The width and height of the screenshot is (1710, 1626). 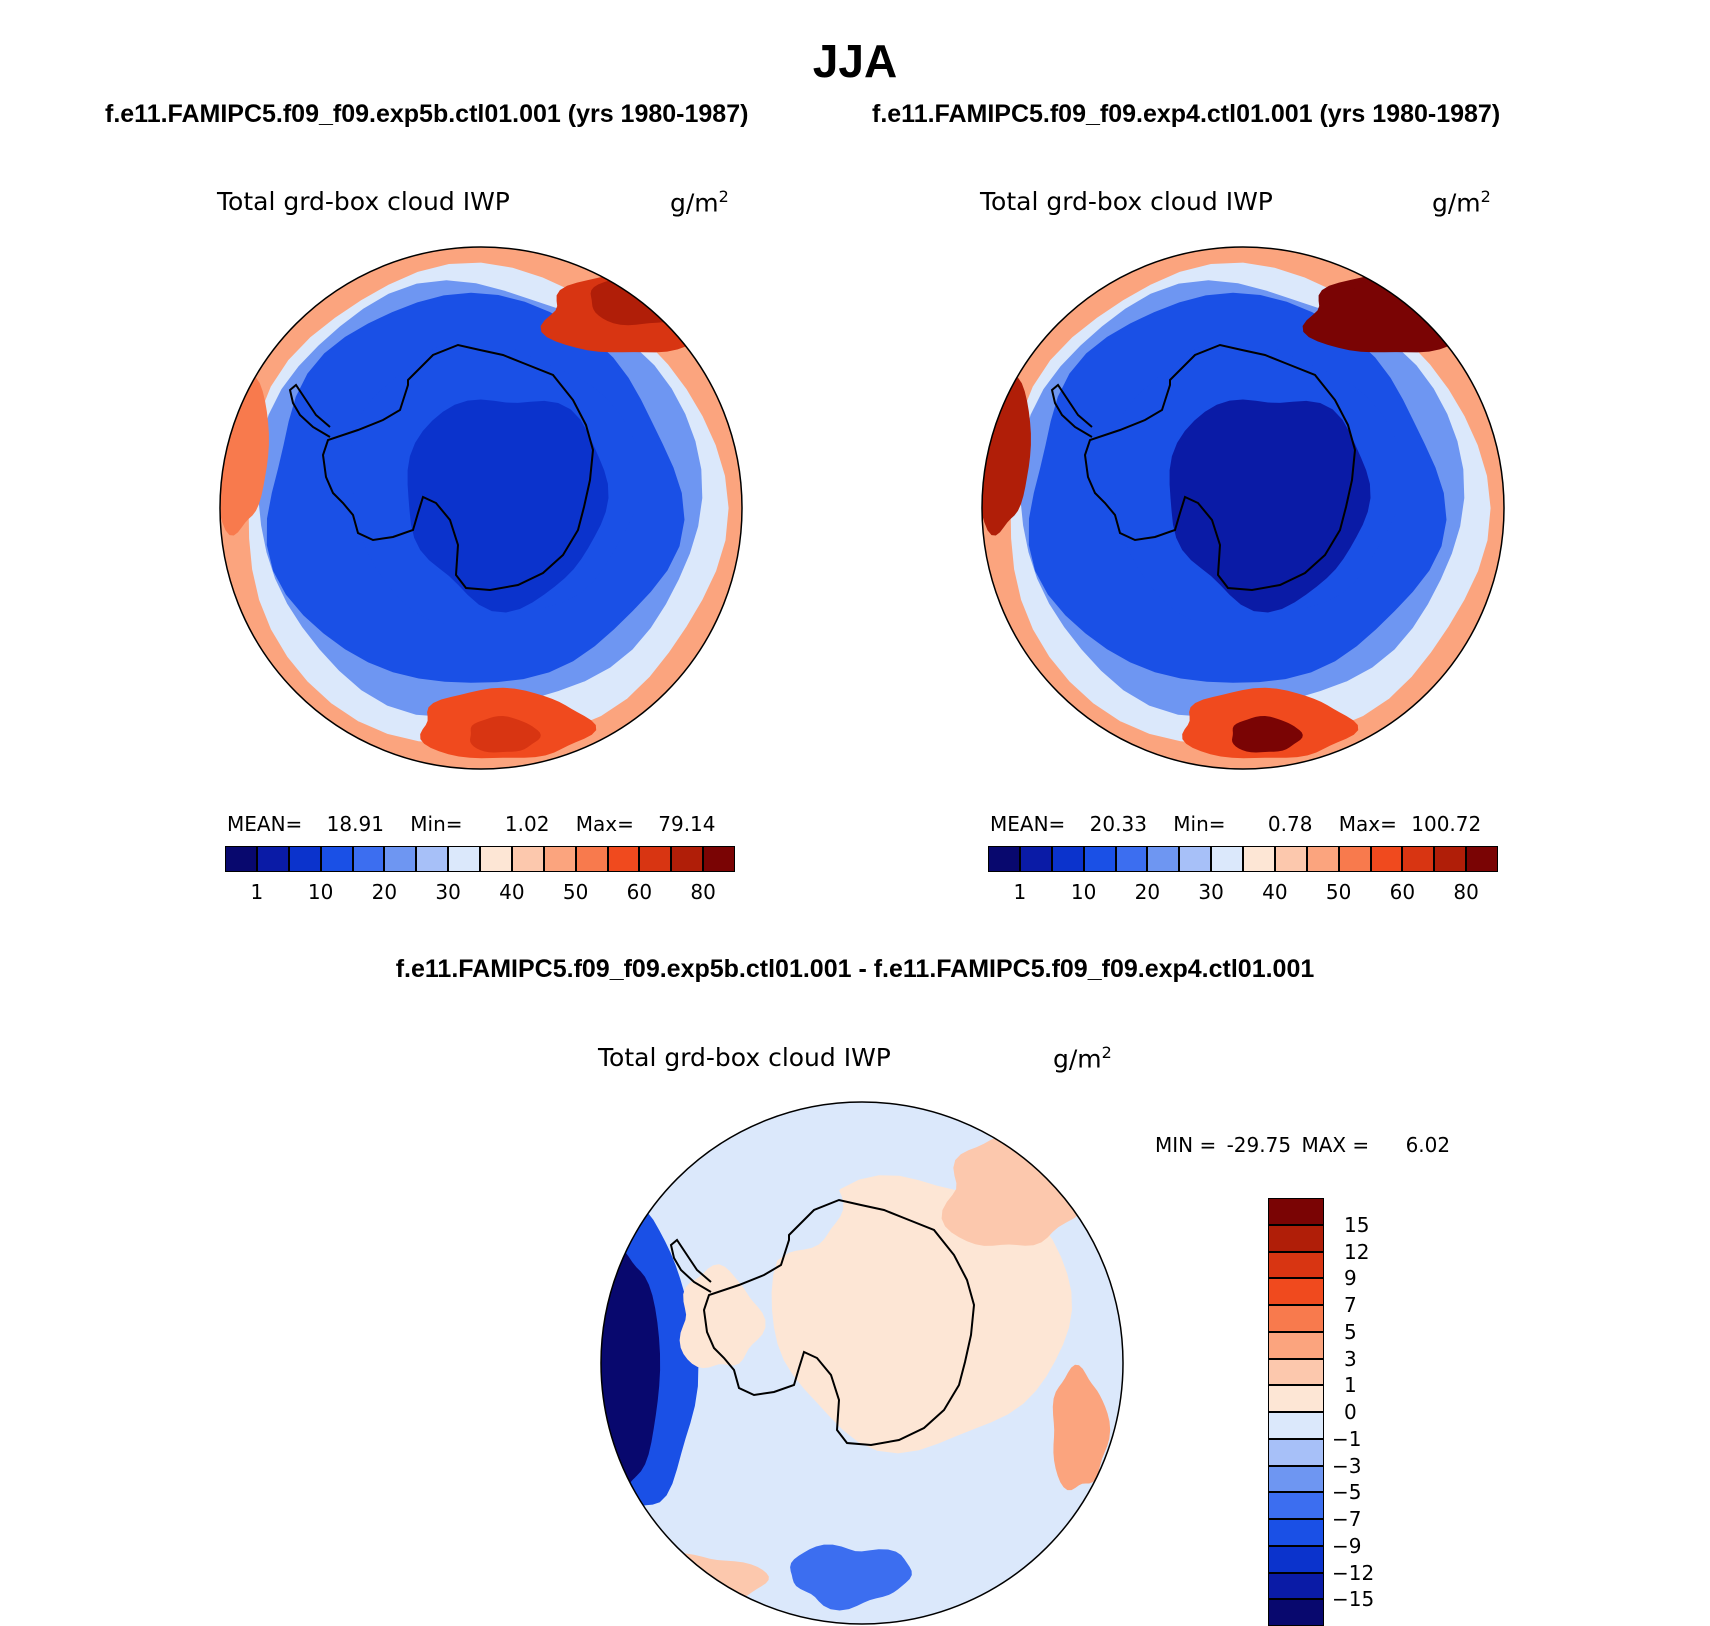 What do you see at coordinates (1428, 1145) in the screenshot?
I see `panel3-max: 6.02` at bounding box center [1428, 1145].